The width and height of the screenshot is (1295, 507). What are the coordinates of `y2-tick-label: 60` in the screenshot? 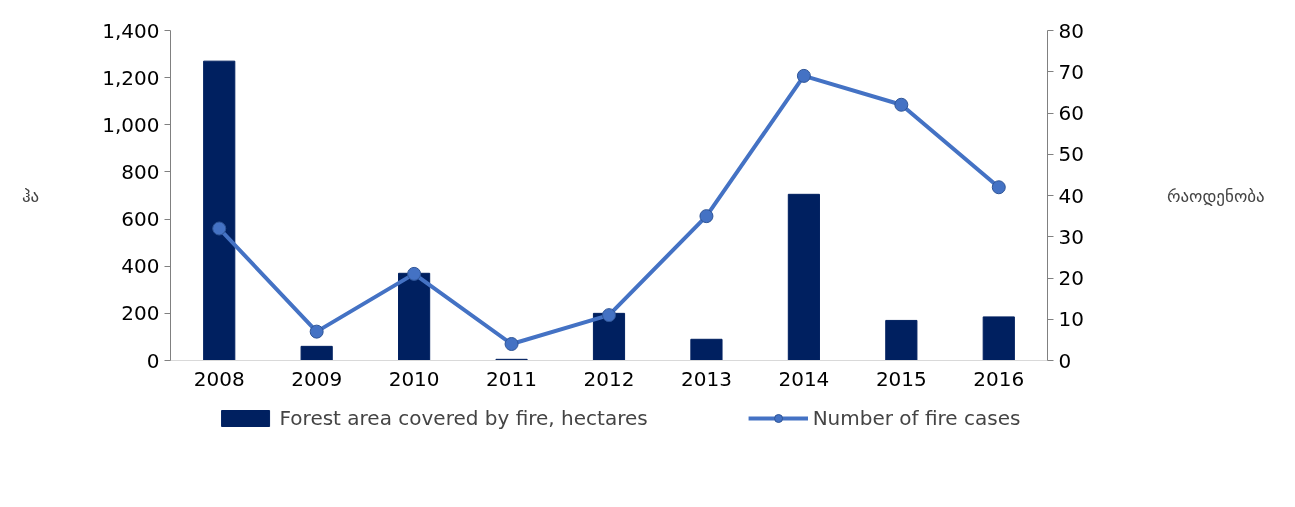 It's located at (1071, 113).